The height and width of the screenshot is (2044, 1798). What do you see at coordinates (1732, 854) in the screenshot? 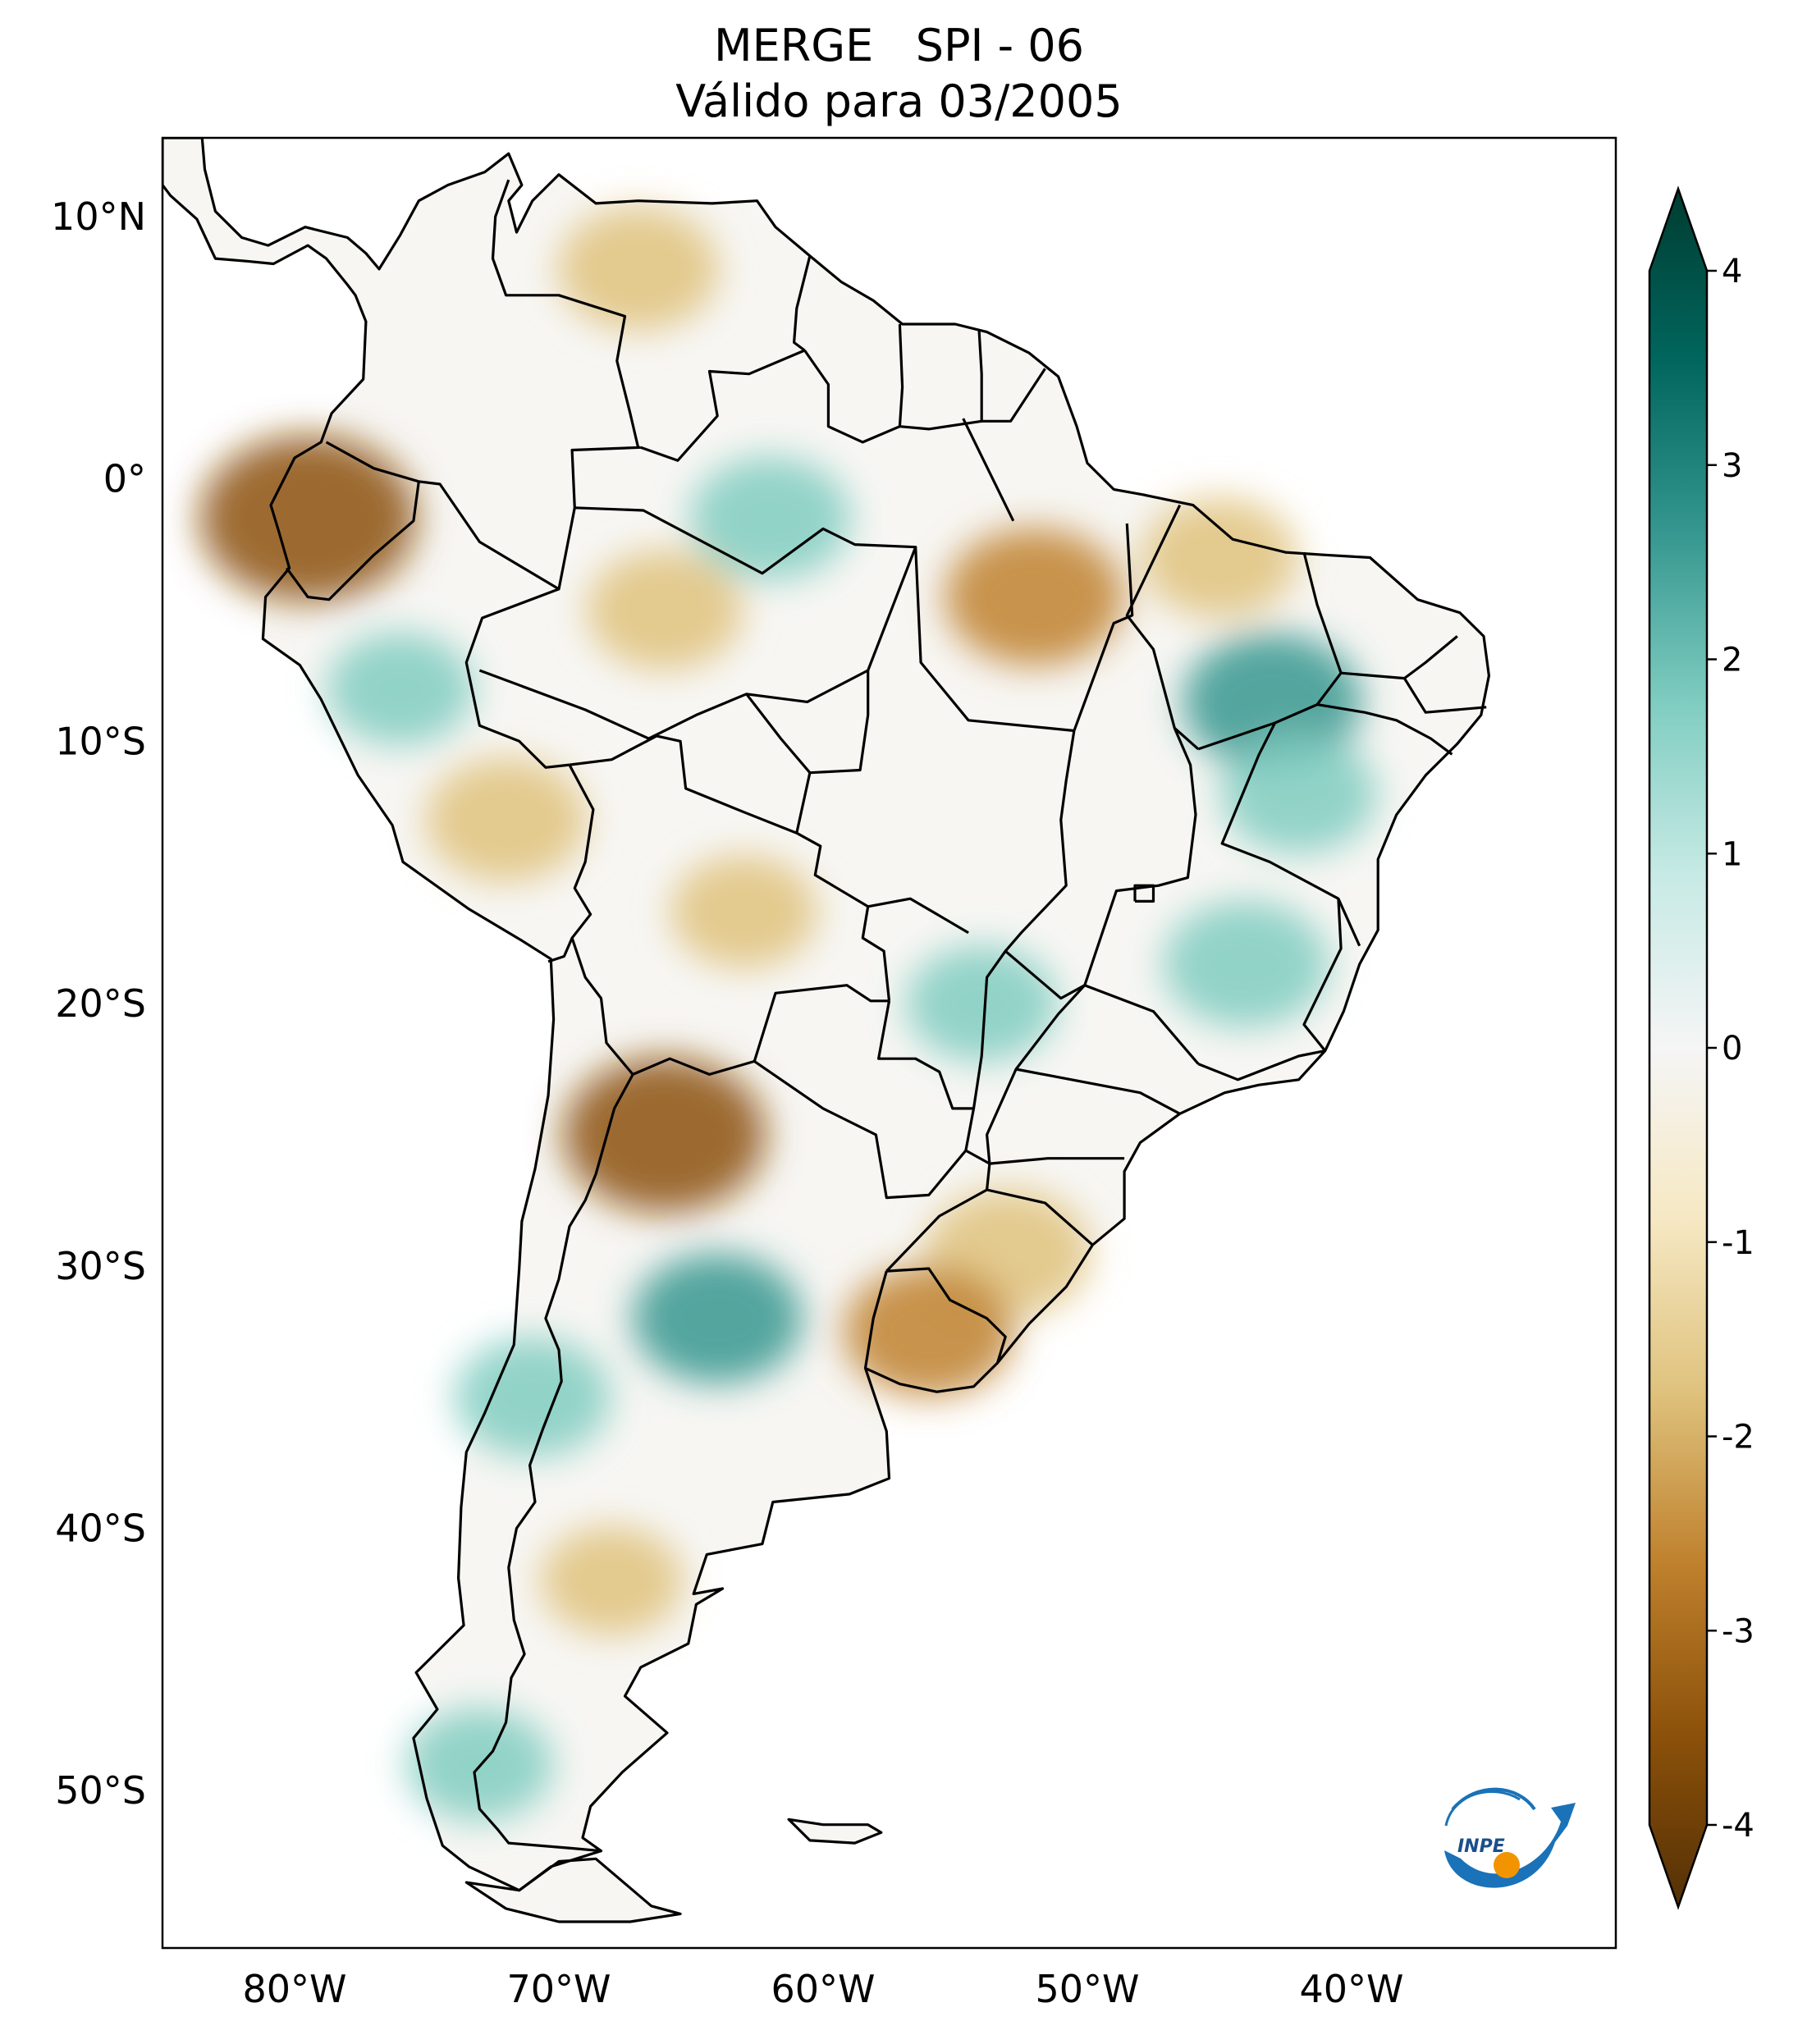
I see `colorbar-tick-label: 1` at bounding box center [1732, 854].